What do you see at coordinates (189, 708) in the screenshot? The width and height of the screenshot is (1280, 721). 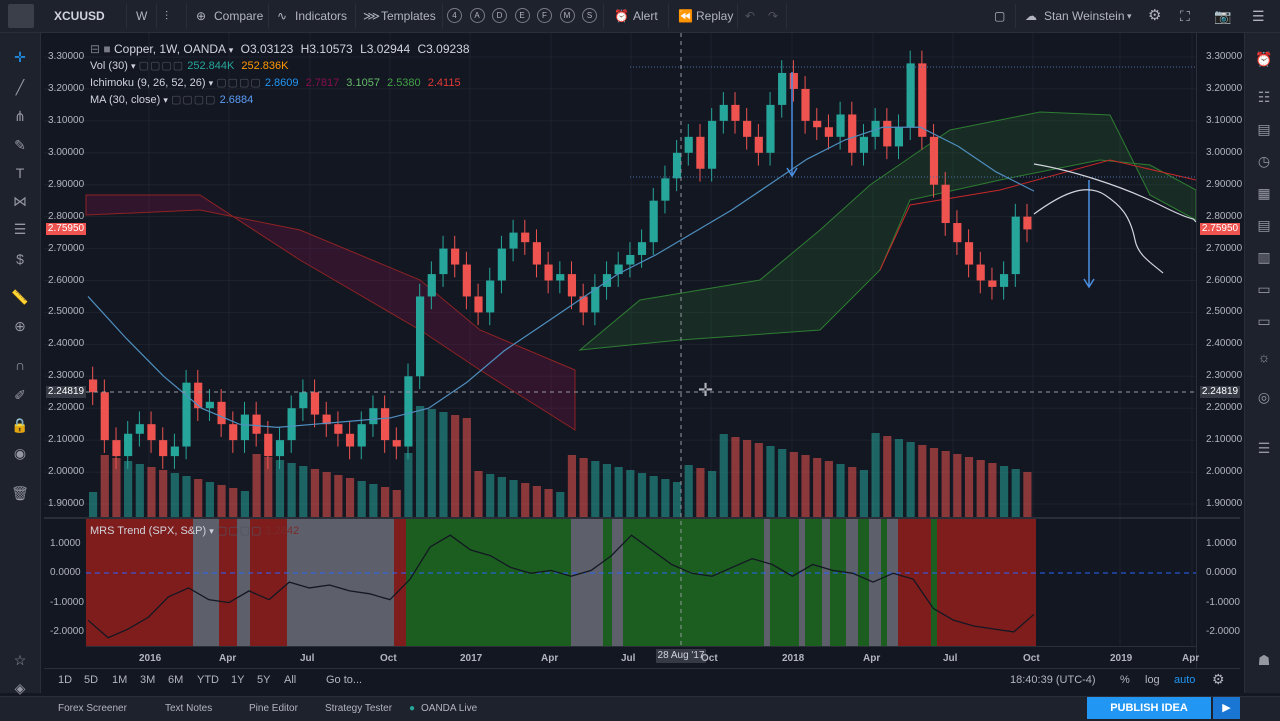 I see `tab-text-notes: Text Notes` at bounding box center [189, 708].